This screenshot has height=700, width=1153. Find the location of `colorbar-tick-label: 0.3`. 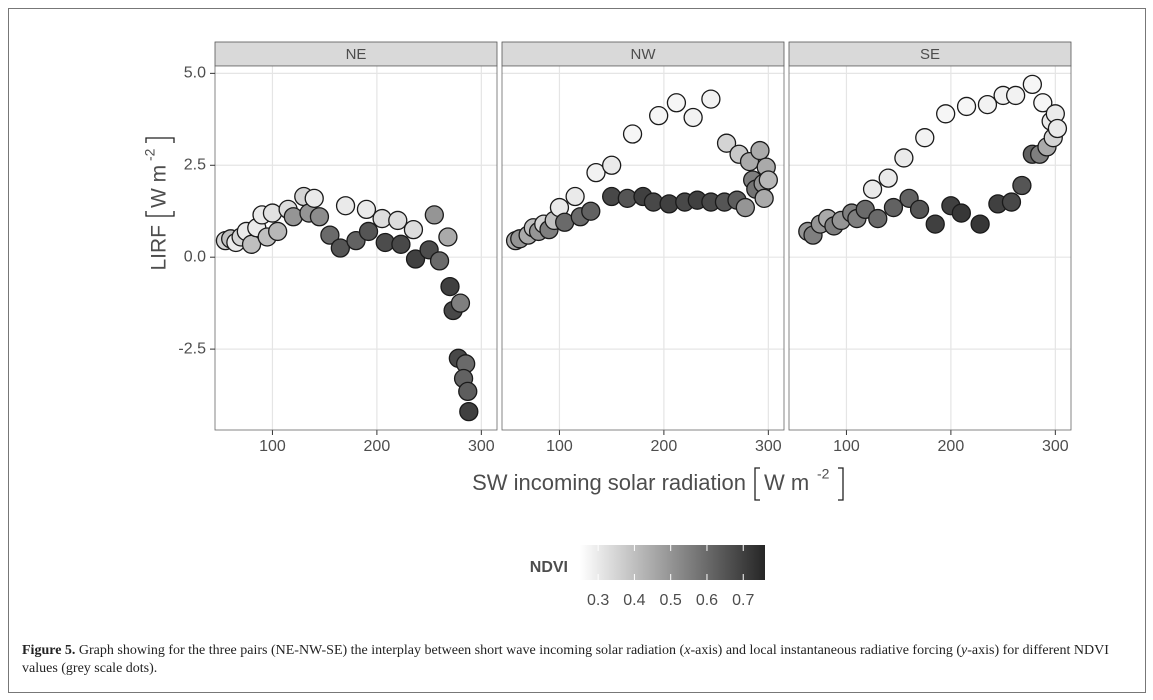

colorbar-tick-label: 0.3 is located at coordinates (598, 600).